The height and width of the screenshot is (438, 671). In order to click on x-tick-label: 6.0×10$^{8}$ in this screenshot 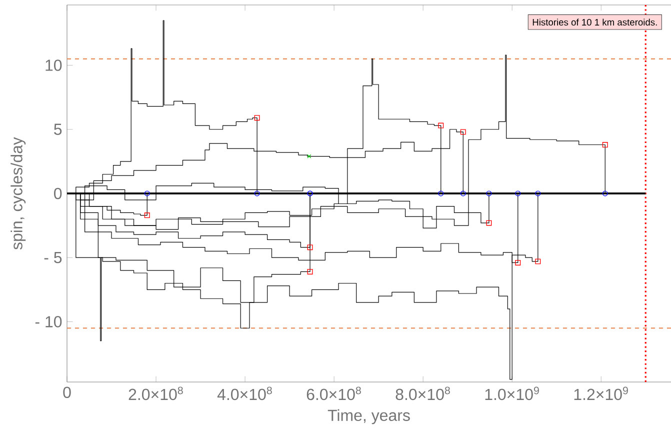, I will do `click(333, 393)`.